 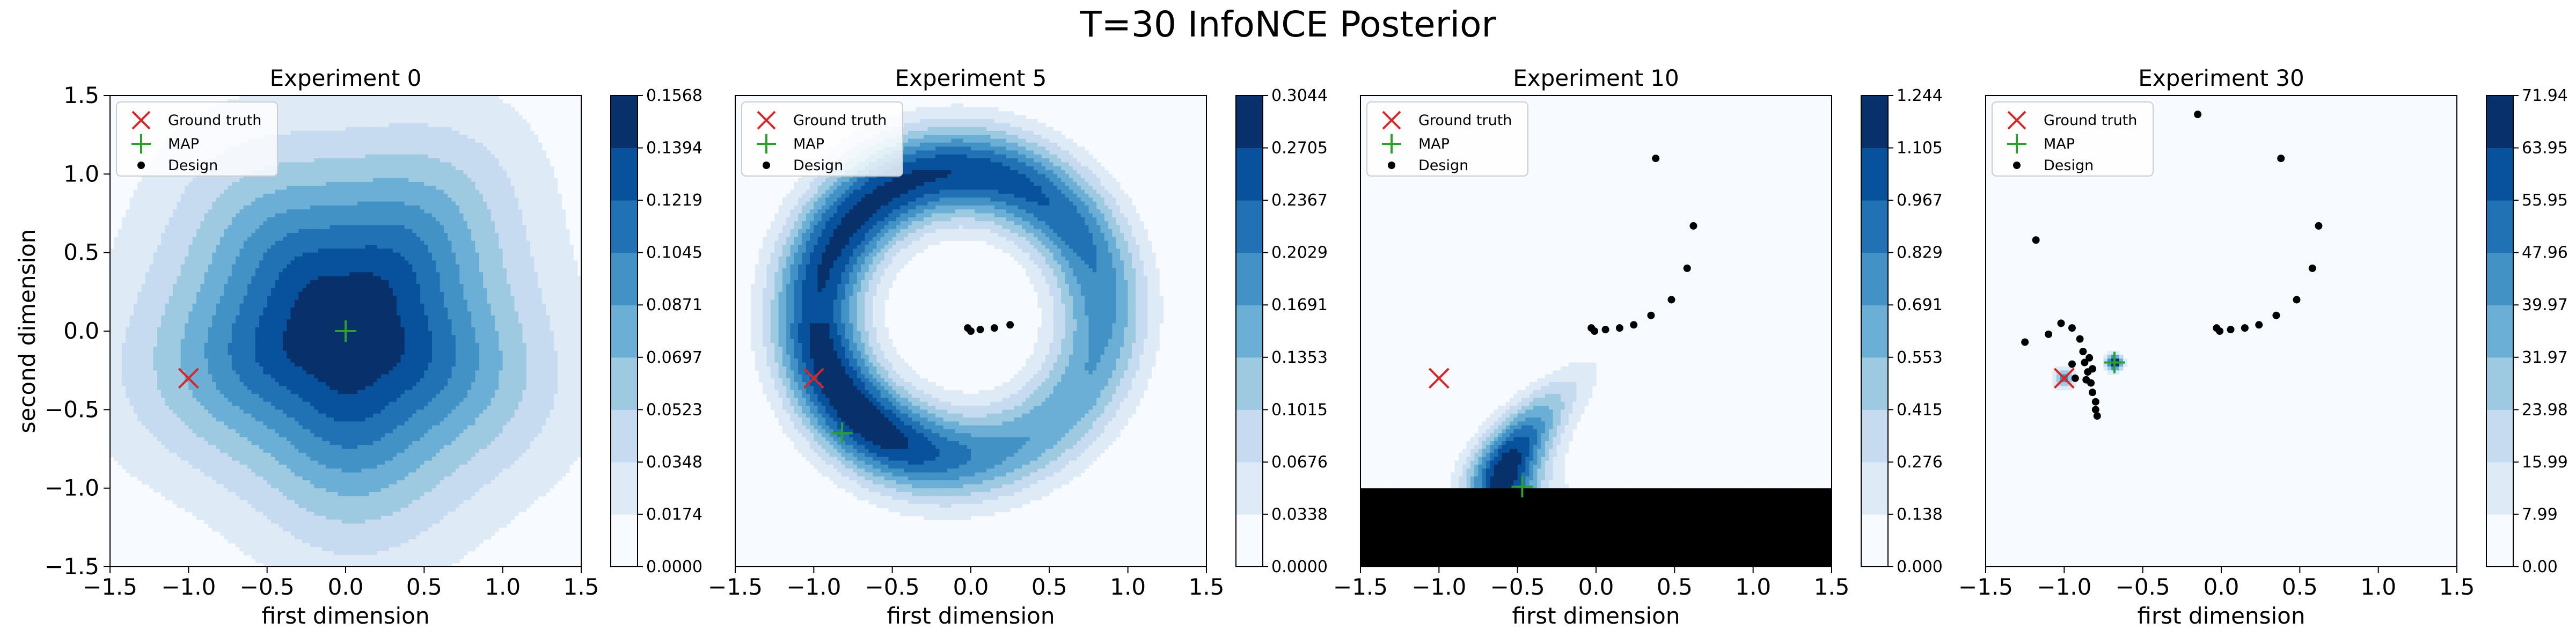 I want to click on colorbar-tick-label: 55.95, so click(x=2545, y=200).